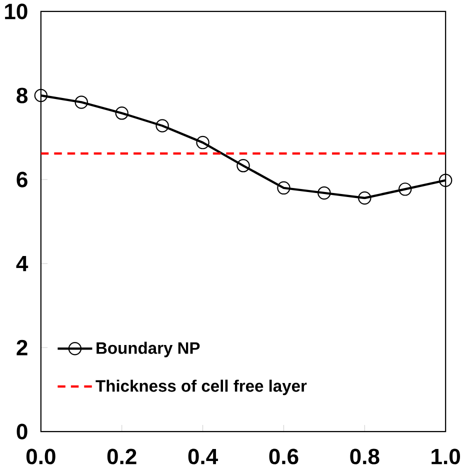 Image resolution: width=465 pixels, height=468 pixels. What do you see at coordinates (446, 456) in the screenshot?
I see `x-tick-label: 1.0` at bounding box center [446, 456].